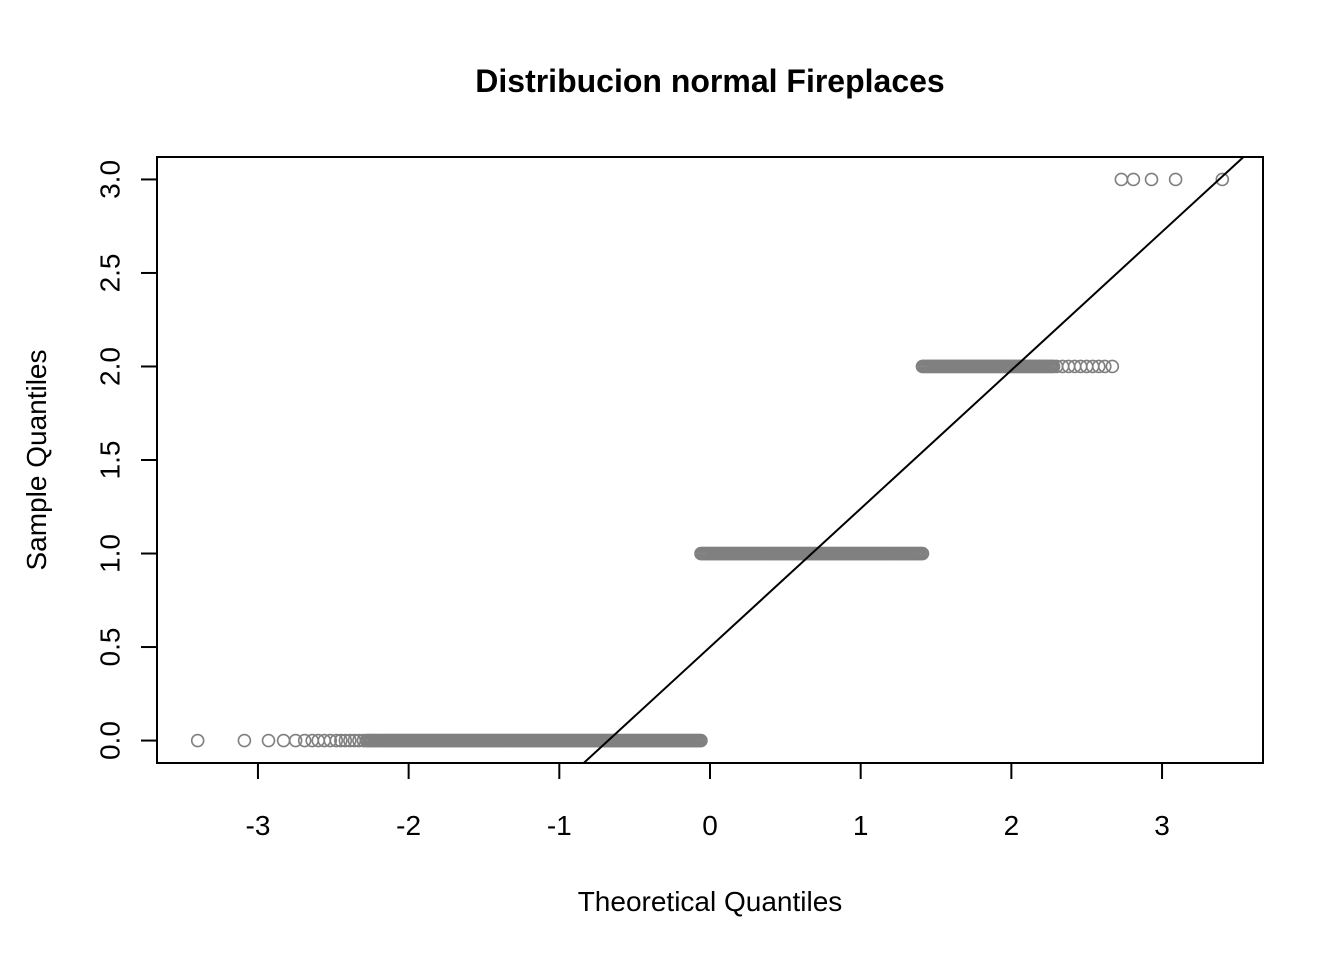 This screenshot has height=960, width=1344. What do you see at coordinates (109, 179) in the screenshot?
I see `y-tick-label: 3.0` at bounding box center [109, 179].